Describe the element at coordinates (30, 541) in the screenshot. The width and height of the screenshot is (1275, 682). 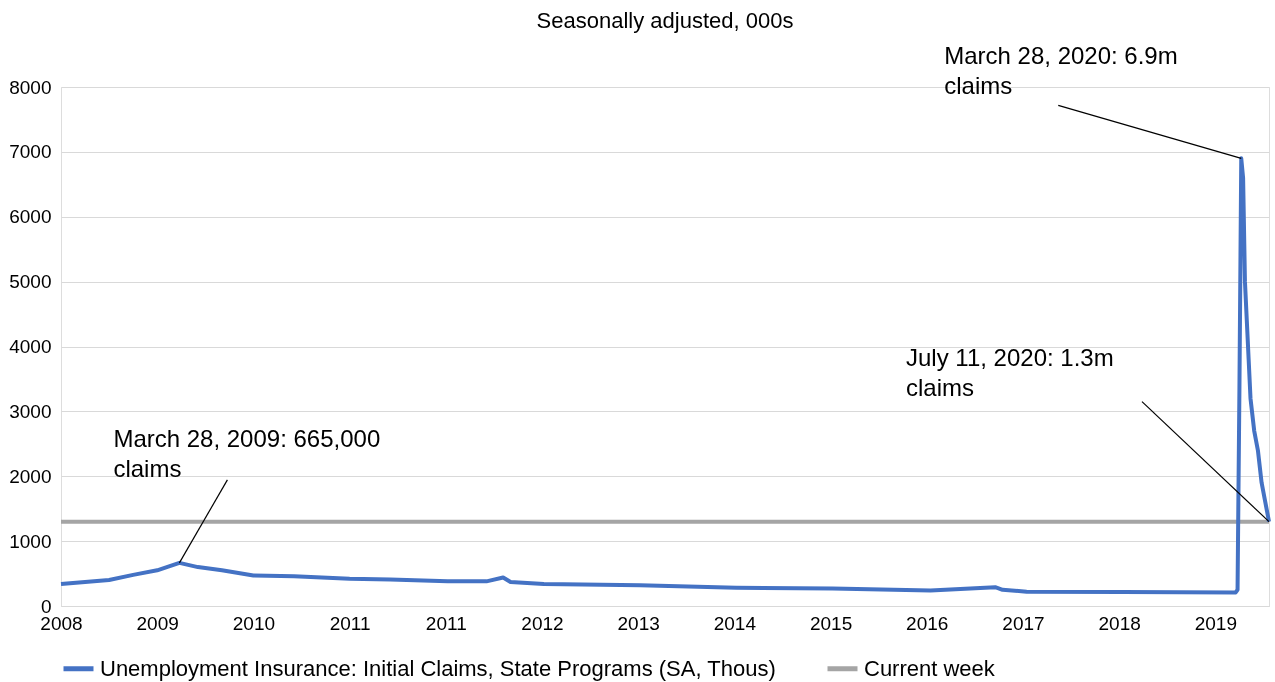
I see `y-tick-label: 1000` at that location.